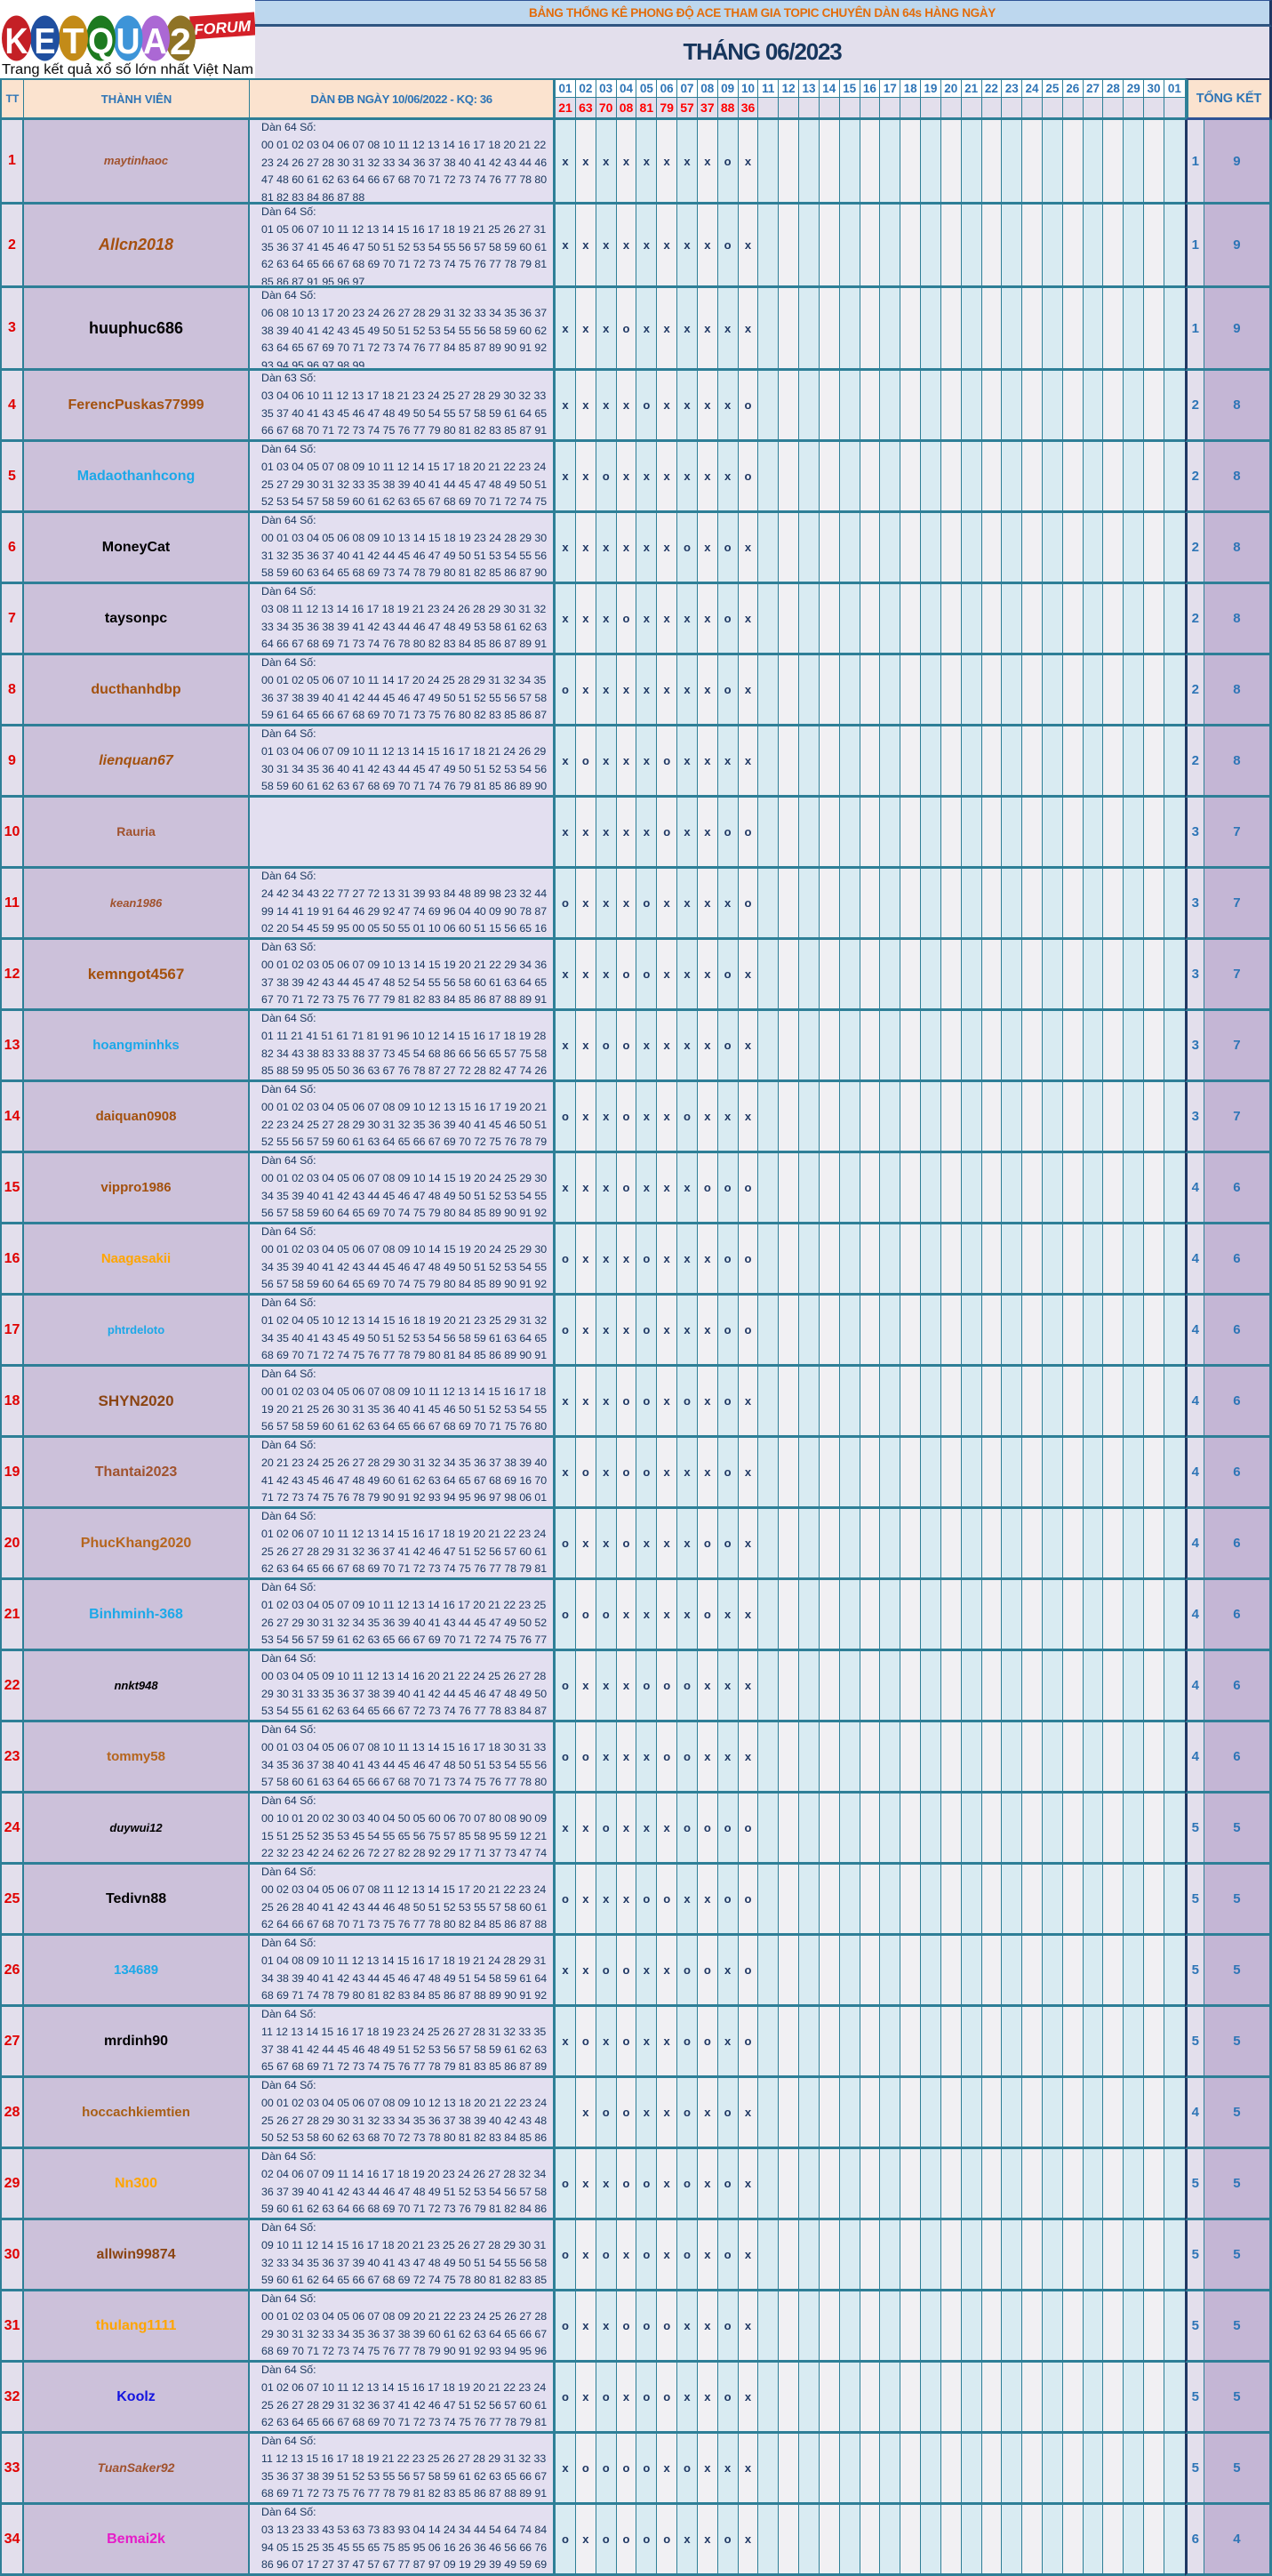 This screenshot has width=1272, height=2576. I want to click on svg-text: 2, so click(180, 41).